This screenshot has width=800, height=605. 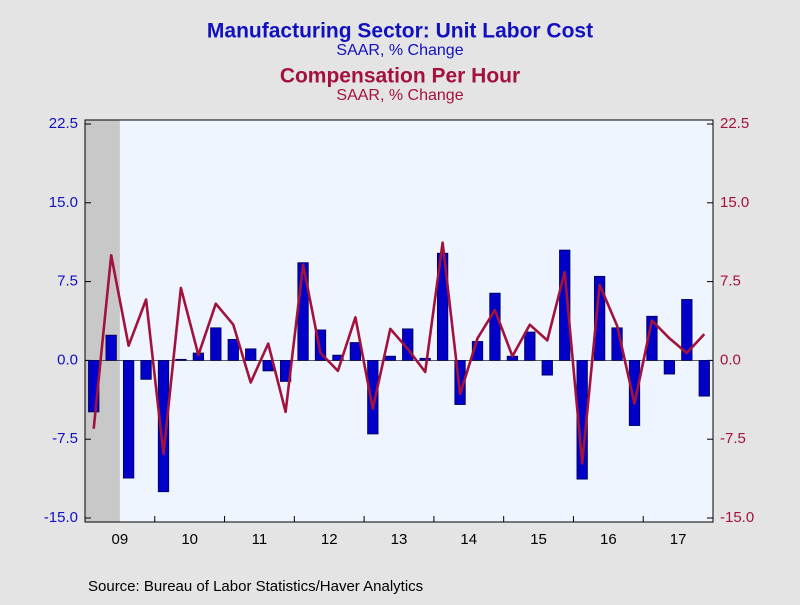 What do you see at coordinates (399, 95) in the screenshot?
I see `chart-subtitle-2: SAAR, % Change` at bounding box center [399, 95].